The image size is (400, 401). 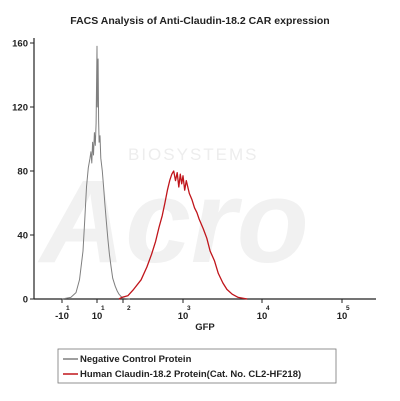 What do you see at coordinates (25, 300) in the screenshot?
I see `y-tick-label: 0` at bounding box center [25, 300].